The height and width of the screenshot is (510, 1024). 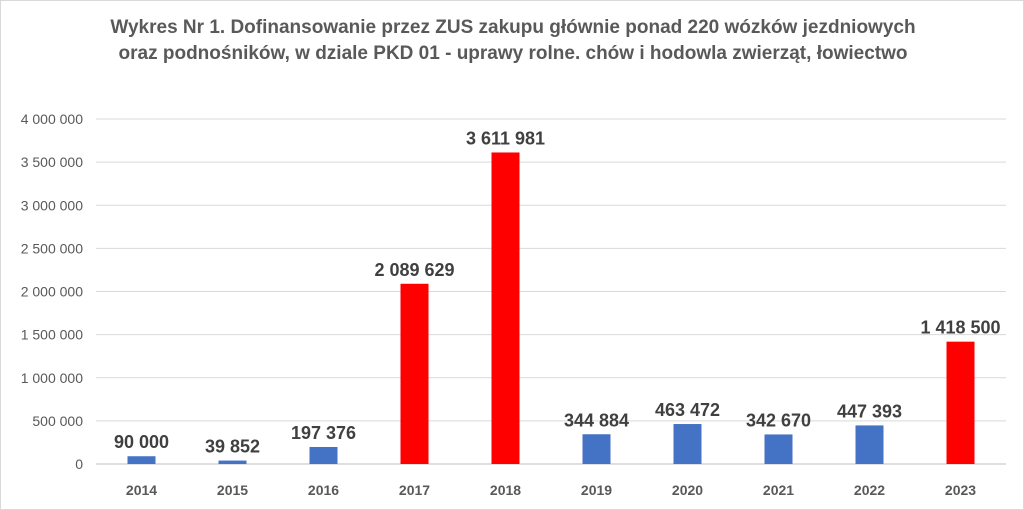 What do you see at coordinates (505, 490) in the screenshot?
I see `x-tick-label-2018: 2018` at bounding box center [505, 490].